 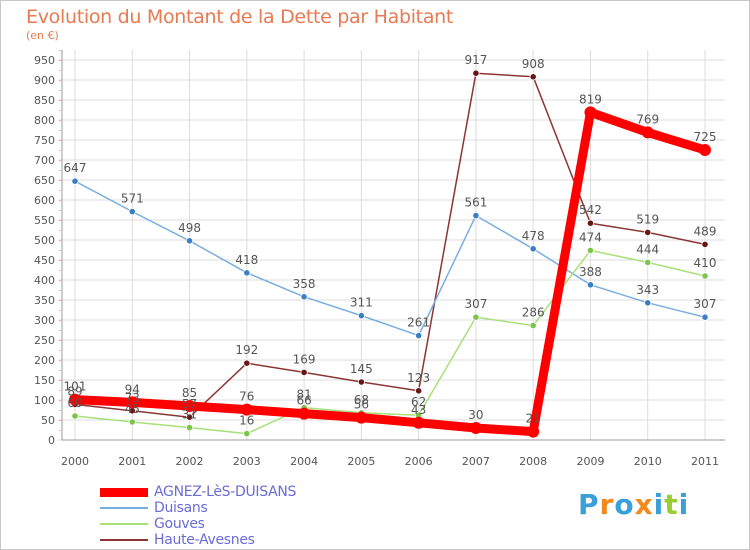 What do you see at coordinates (179, 524) in the screenshot?
I see `legend-label-gouves: Gouves` at bounding box center [179, 524].